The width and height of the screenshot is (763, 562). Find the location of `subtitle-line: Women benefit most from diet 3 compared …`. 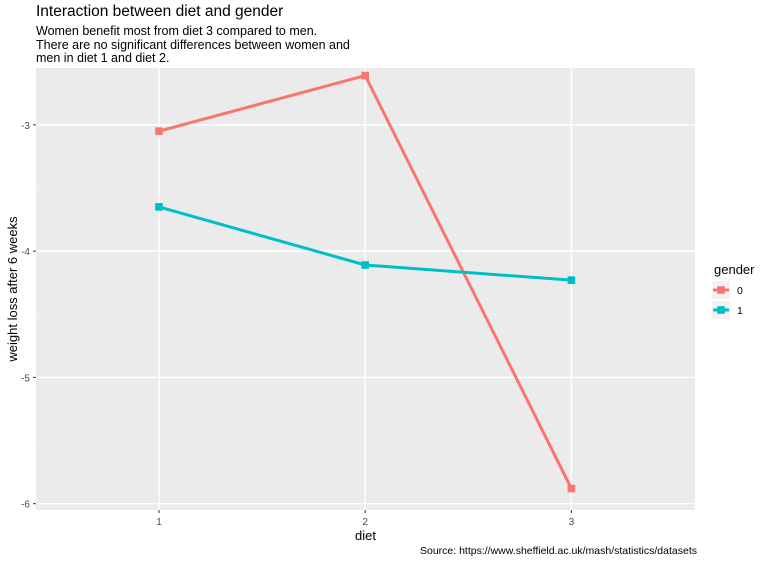

subtitle-line: Women benefit most from diet 3 compared … is located at coordinates (177, 31).